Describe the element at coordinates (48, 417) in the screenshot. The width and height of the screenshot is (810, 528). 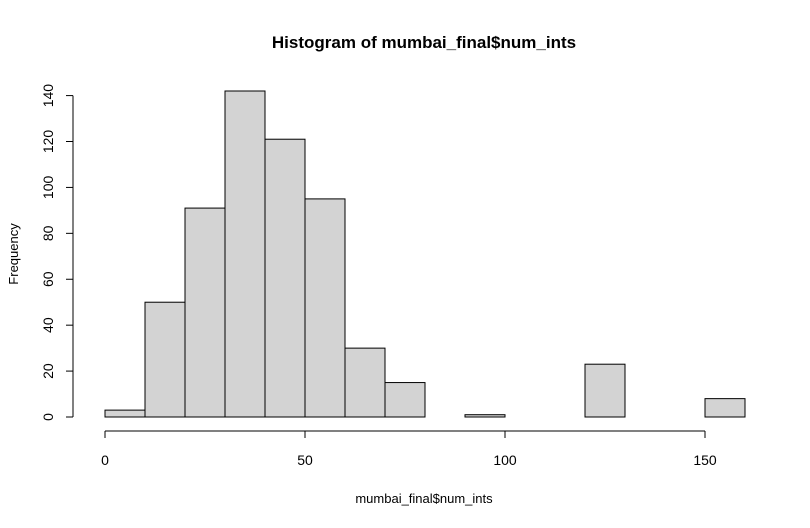
I see `y-tick-label: 0` at that location.